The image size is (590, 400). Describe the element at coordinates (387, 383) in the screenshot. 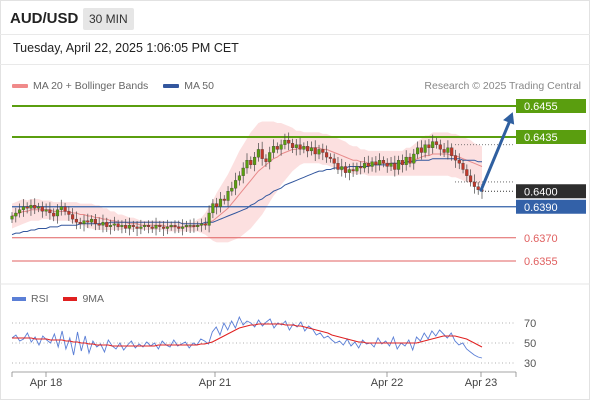

I see `x-tick-label: Apr 22` at that location.